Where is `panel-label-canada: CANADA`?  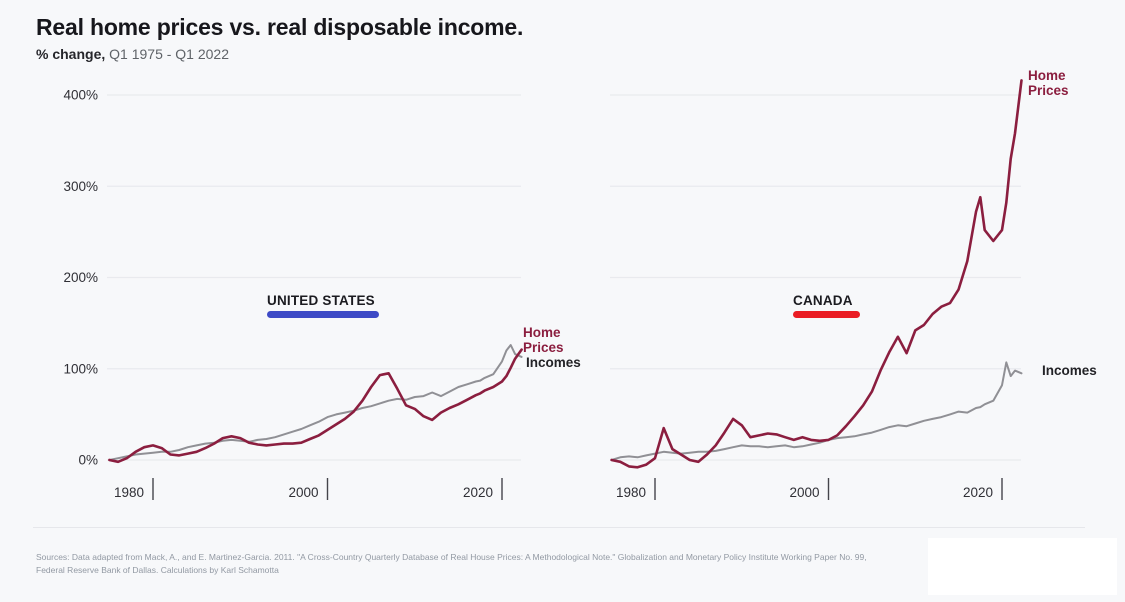
panel-label-canada: CANADA is located at coordinates (826, 305).